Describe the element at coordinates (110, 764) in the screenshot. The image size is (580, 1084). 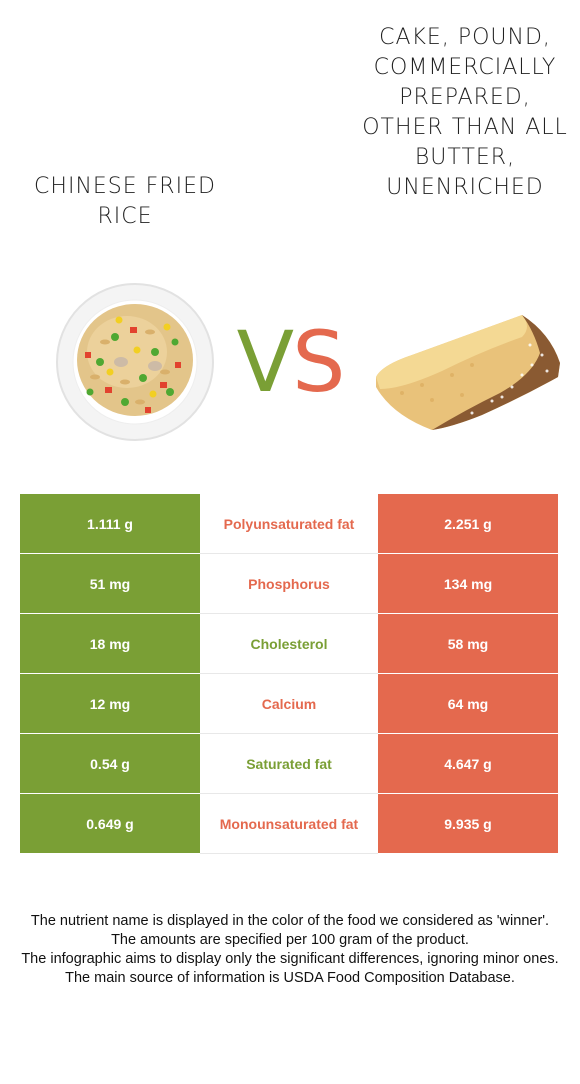
I see `left-value: 0.54 g` at that location.